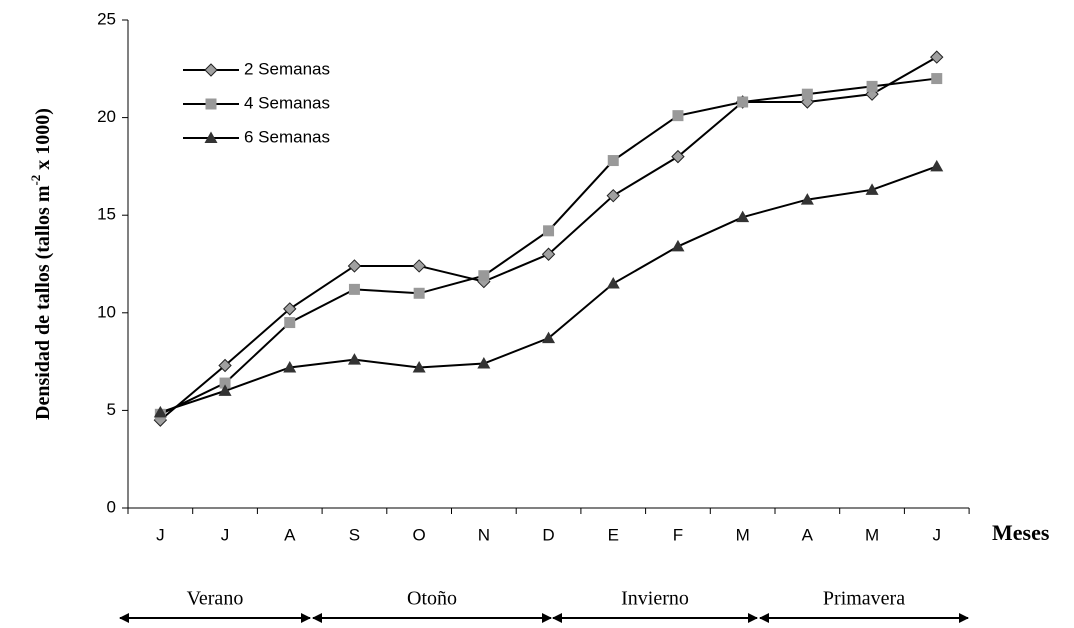 The width and height of the screenshot is (1074, 628). I want to click on x-tick-label: D, so click(548, 534).